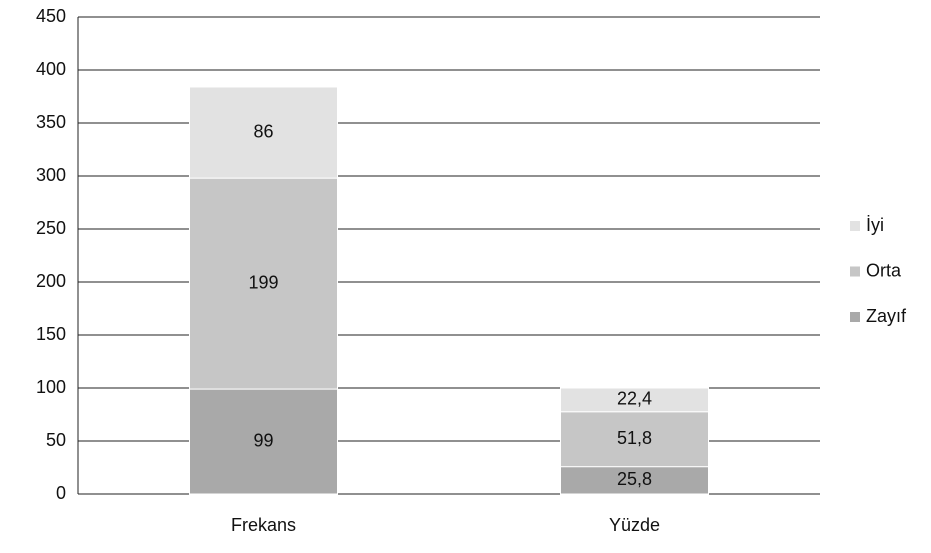  I want to click on data-label: 22,4, so click(634, 399).